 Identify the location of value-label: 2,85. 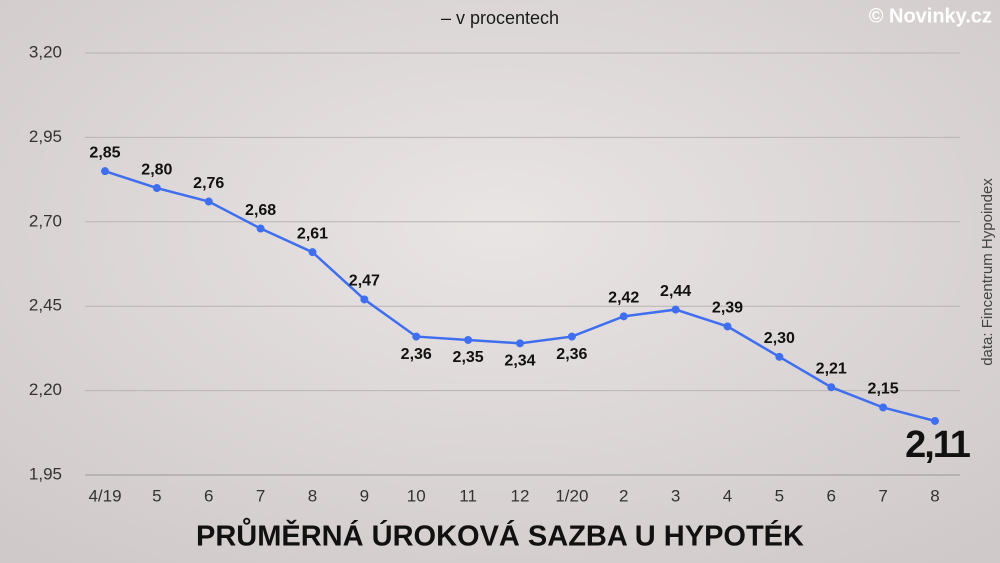
(104, 152).